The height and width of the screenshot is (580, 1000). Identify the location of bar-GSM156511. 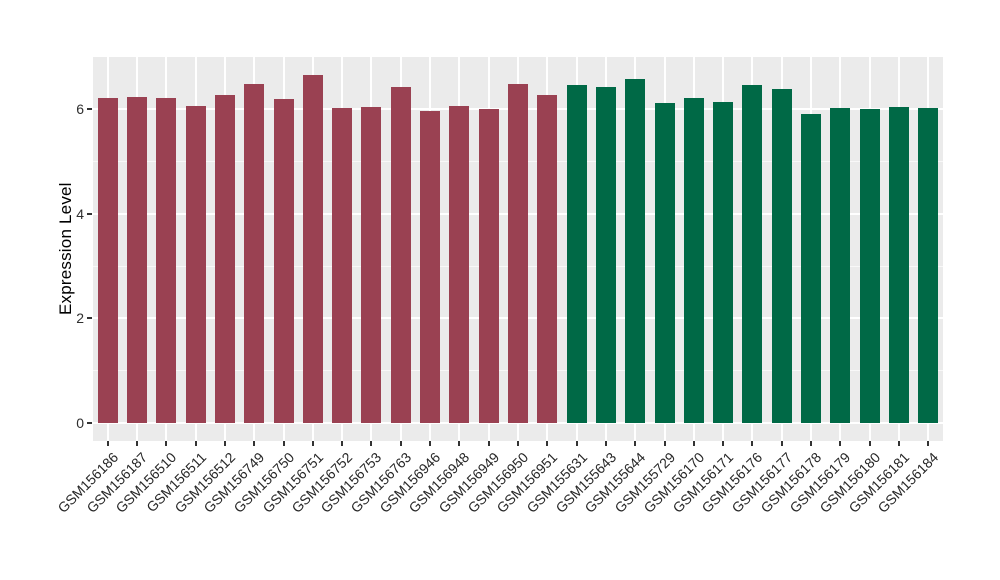
(195, 264).